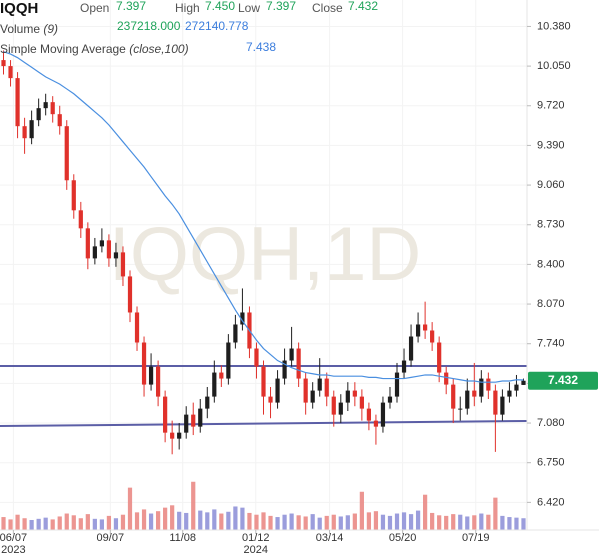  Describe the element at coordinates (261, 47) in the screenshot. I see `indicator-value: 7.438` at that location.